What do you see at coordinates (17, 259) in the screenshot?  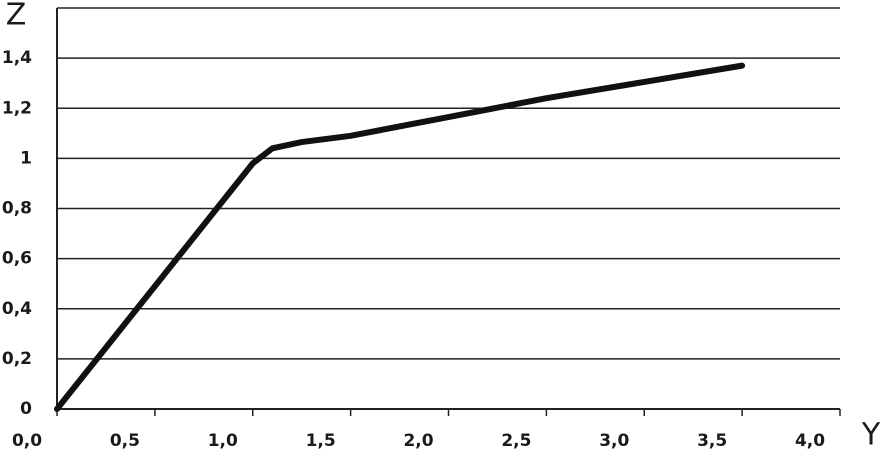 I see `y-tick-label: 0,6` at bounding box center [17, 259].